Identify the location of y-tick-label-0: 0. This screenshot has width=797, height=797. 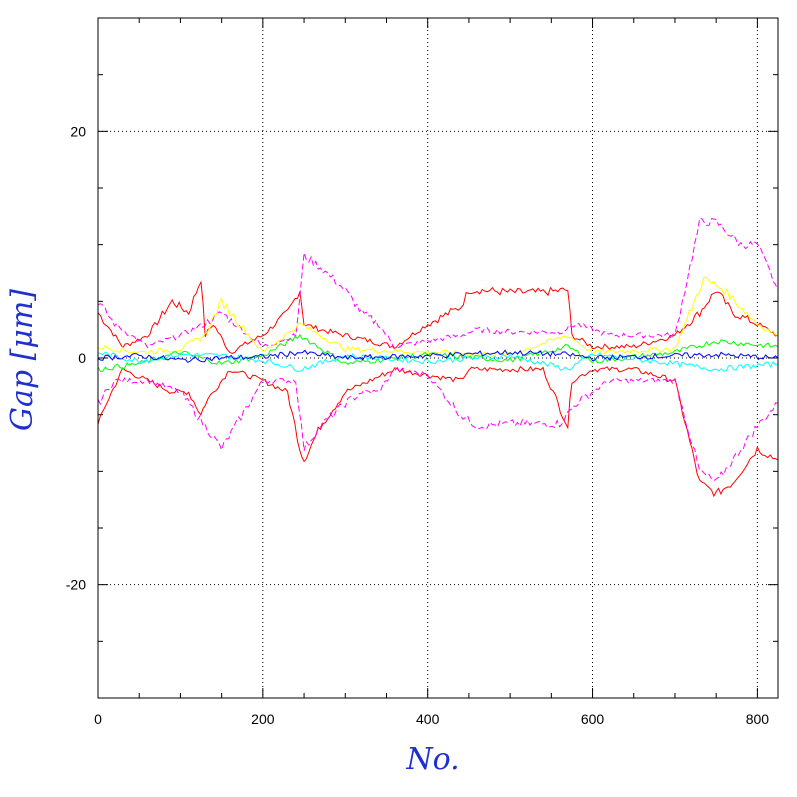
(82, 358).